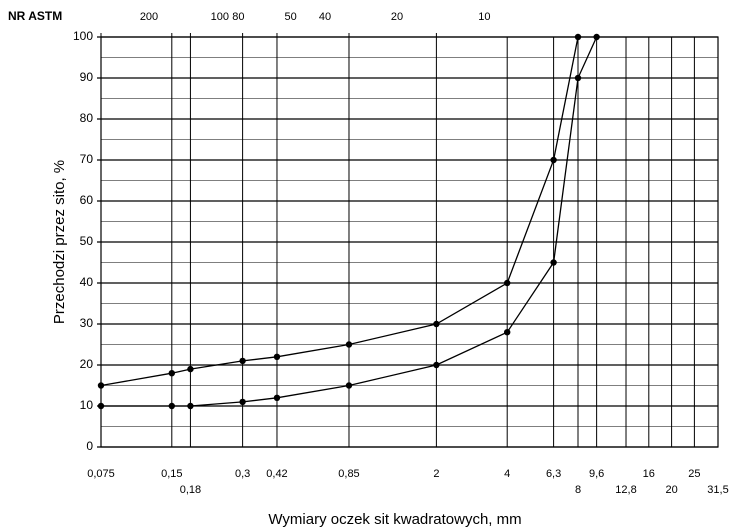 The image size is (734, 532). Describe the element at coordinates (394, 519) in the screenshot. I see `x-axis-label: Wymiary oczek sit kwadratowych, mm` at that location.